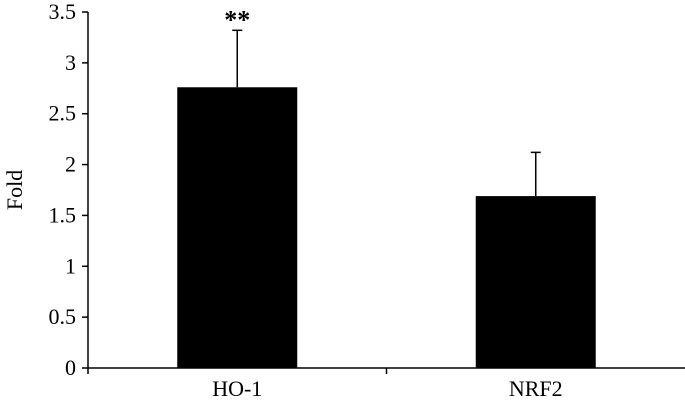 This screenshot has width=685, height=403. What do you see at coordinates (69, 190) in the screenshot?
I see `y-axis: 0 0.5 1 1.5 2 2.5 3 3.5` at bounding box center [69, 190].